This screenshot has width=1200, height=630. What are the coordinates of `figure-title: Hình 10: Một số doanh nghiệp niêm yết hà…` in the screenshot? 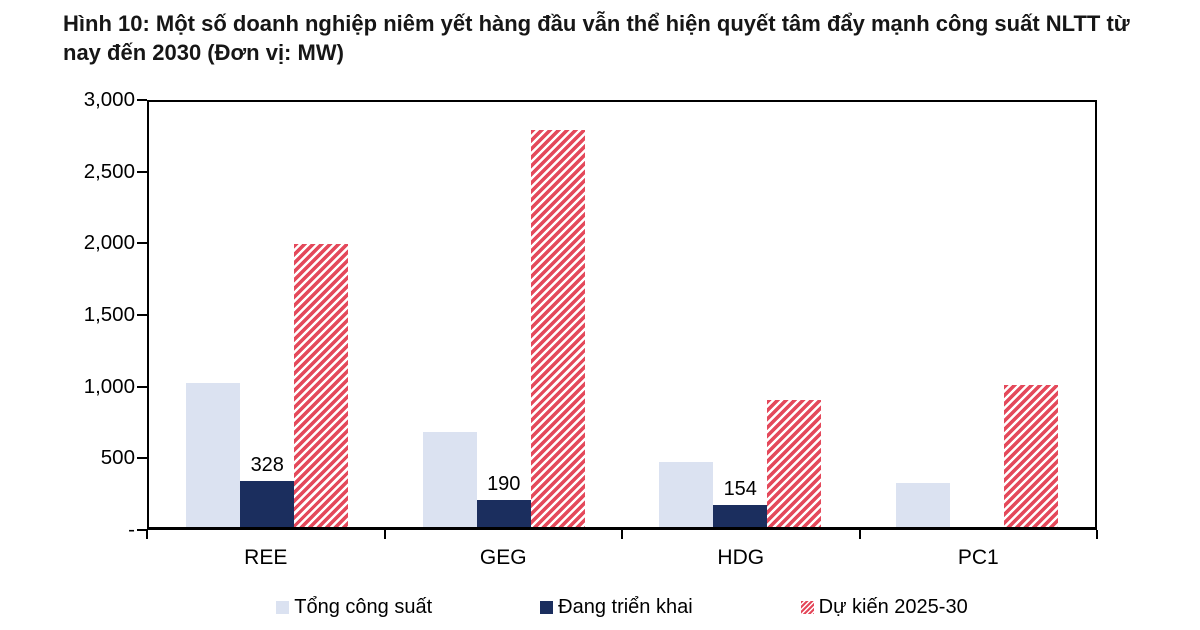 It's located at (596, 38).